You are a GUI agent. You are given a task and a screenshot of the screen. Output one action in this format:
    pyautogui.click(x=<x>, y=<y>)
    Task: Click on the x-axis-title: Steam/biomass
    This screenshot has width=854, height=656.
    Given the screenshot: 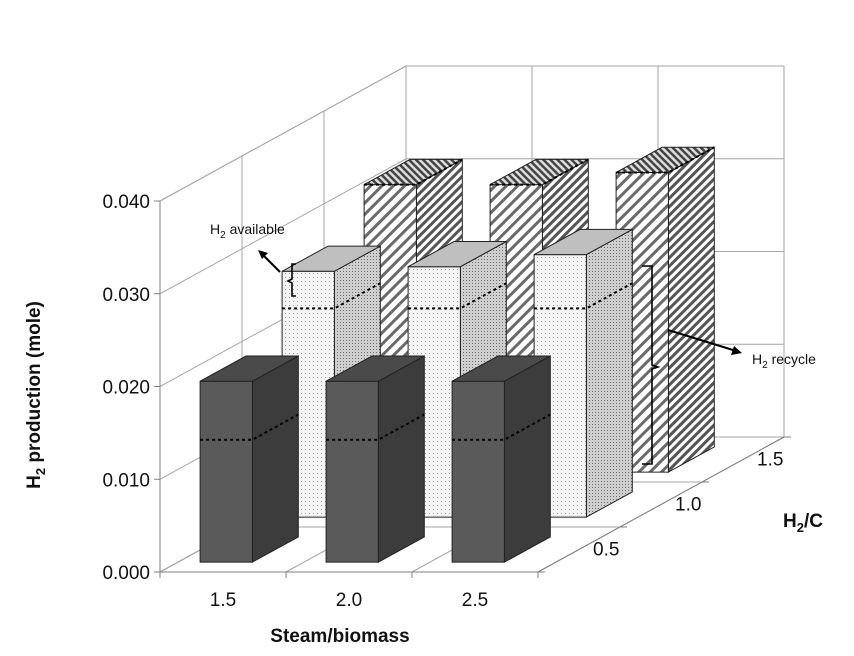 What is the action you would take?
    pyautogui.click(x=339, y=636)
    